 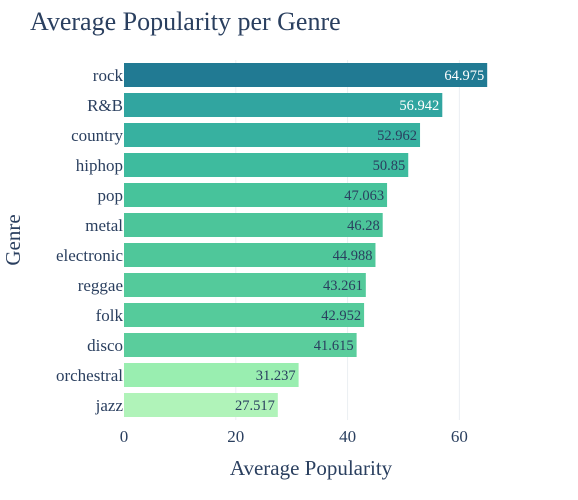 What do you see at coordinates (341, 316) in the screenshot?
I see `bar-value-label: 42.952` at bounding box center [341, 316].